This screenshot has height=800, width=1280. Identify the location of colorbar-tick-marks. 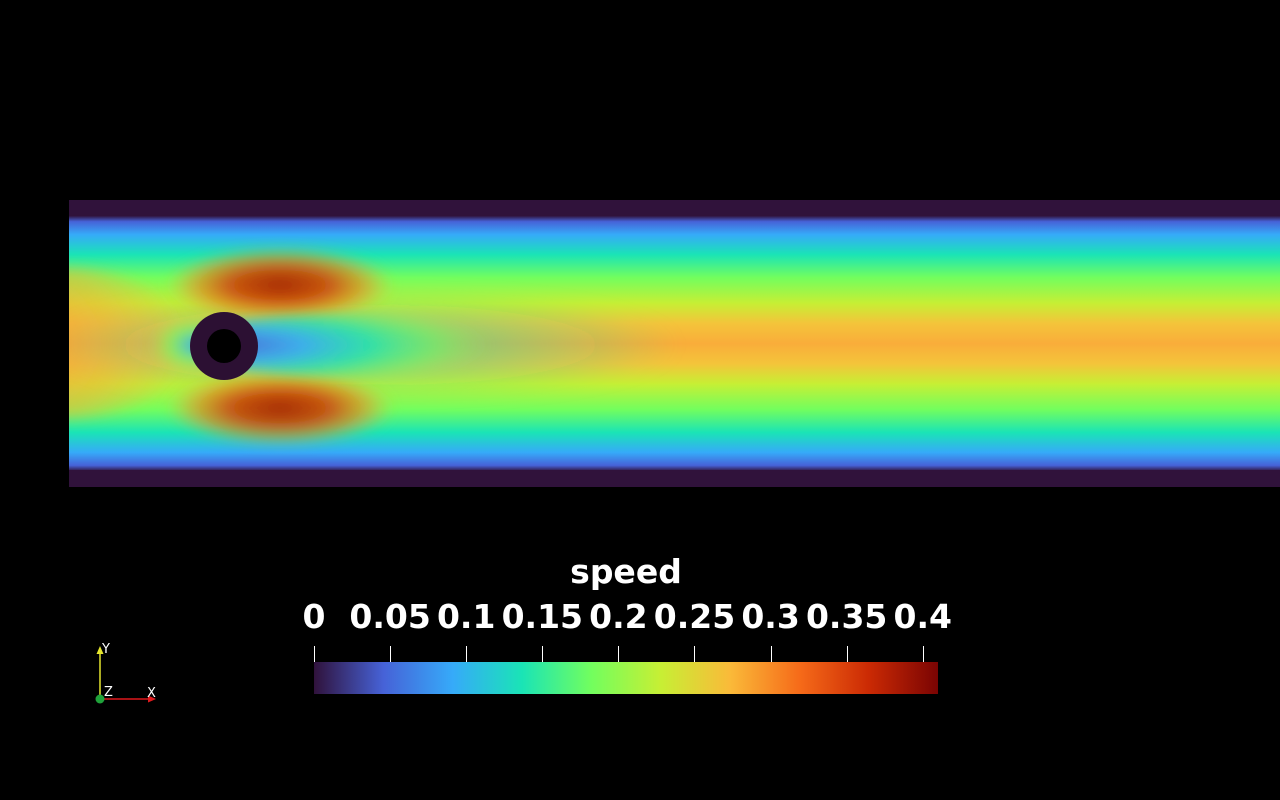
(640, 659).